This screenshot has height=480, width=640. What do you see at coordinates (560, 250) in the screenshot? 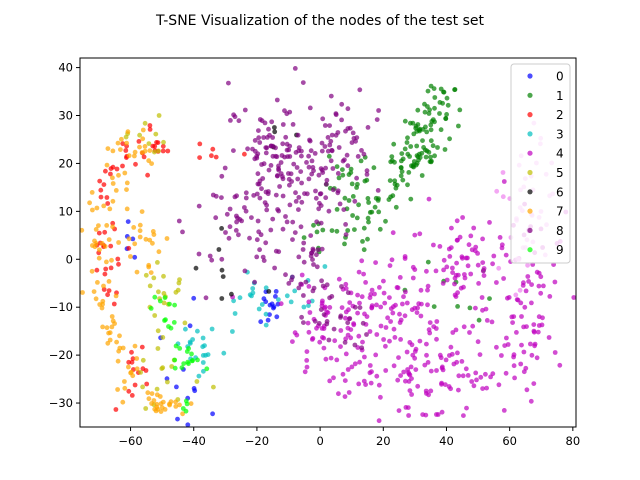
I see `legend-label-9: 9` at bounding box center [560, 250].